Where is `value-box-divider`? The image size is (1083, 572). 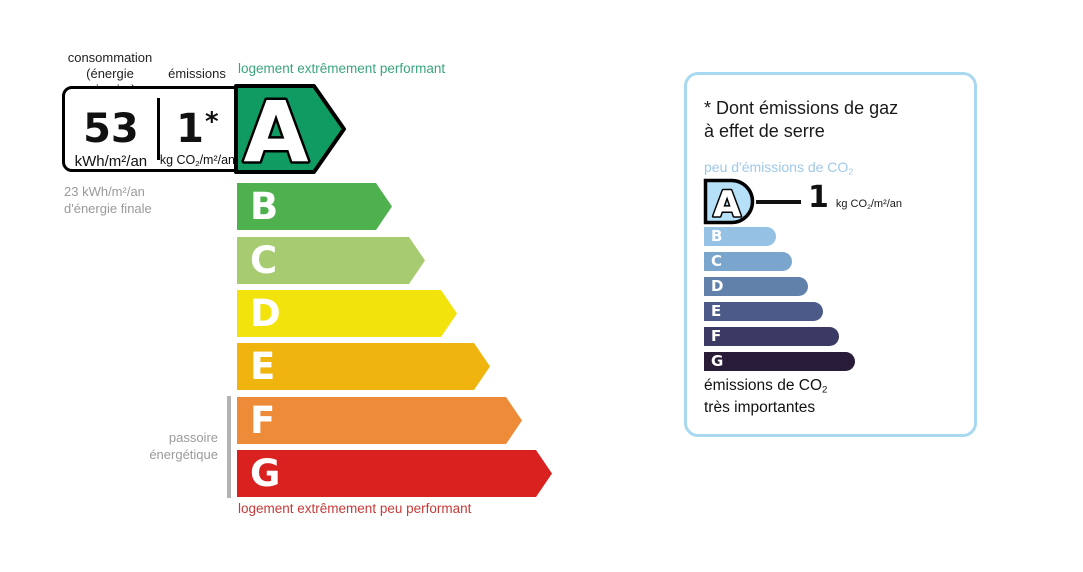
value-box-divider is located at coordinates (158, 129).